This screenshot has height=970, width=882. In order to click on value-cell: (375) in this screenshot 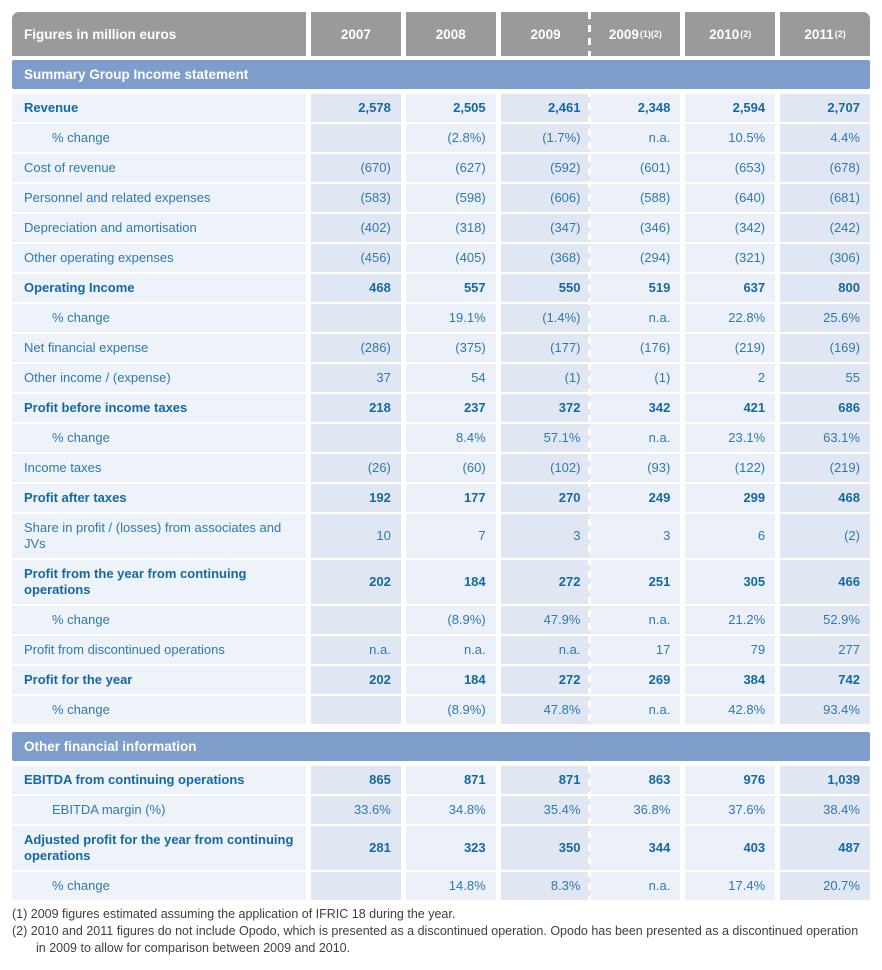, I will do `click(450, 348)`.